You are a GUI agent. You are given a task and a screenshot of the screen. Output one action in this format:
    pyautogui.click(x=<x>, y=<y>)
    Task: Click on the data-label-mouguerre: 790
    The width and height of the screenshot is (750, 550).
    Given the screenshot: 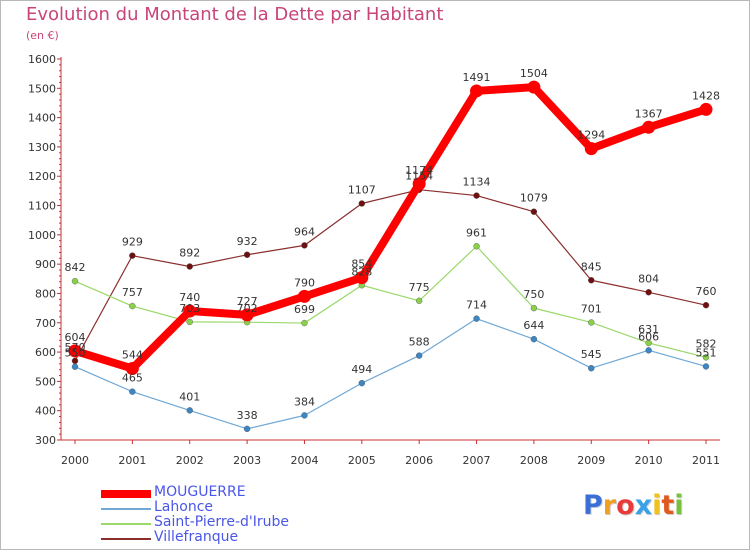 What is the action you would take?
    pyautogui.click(x=304, y=282)
    